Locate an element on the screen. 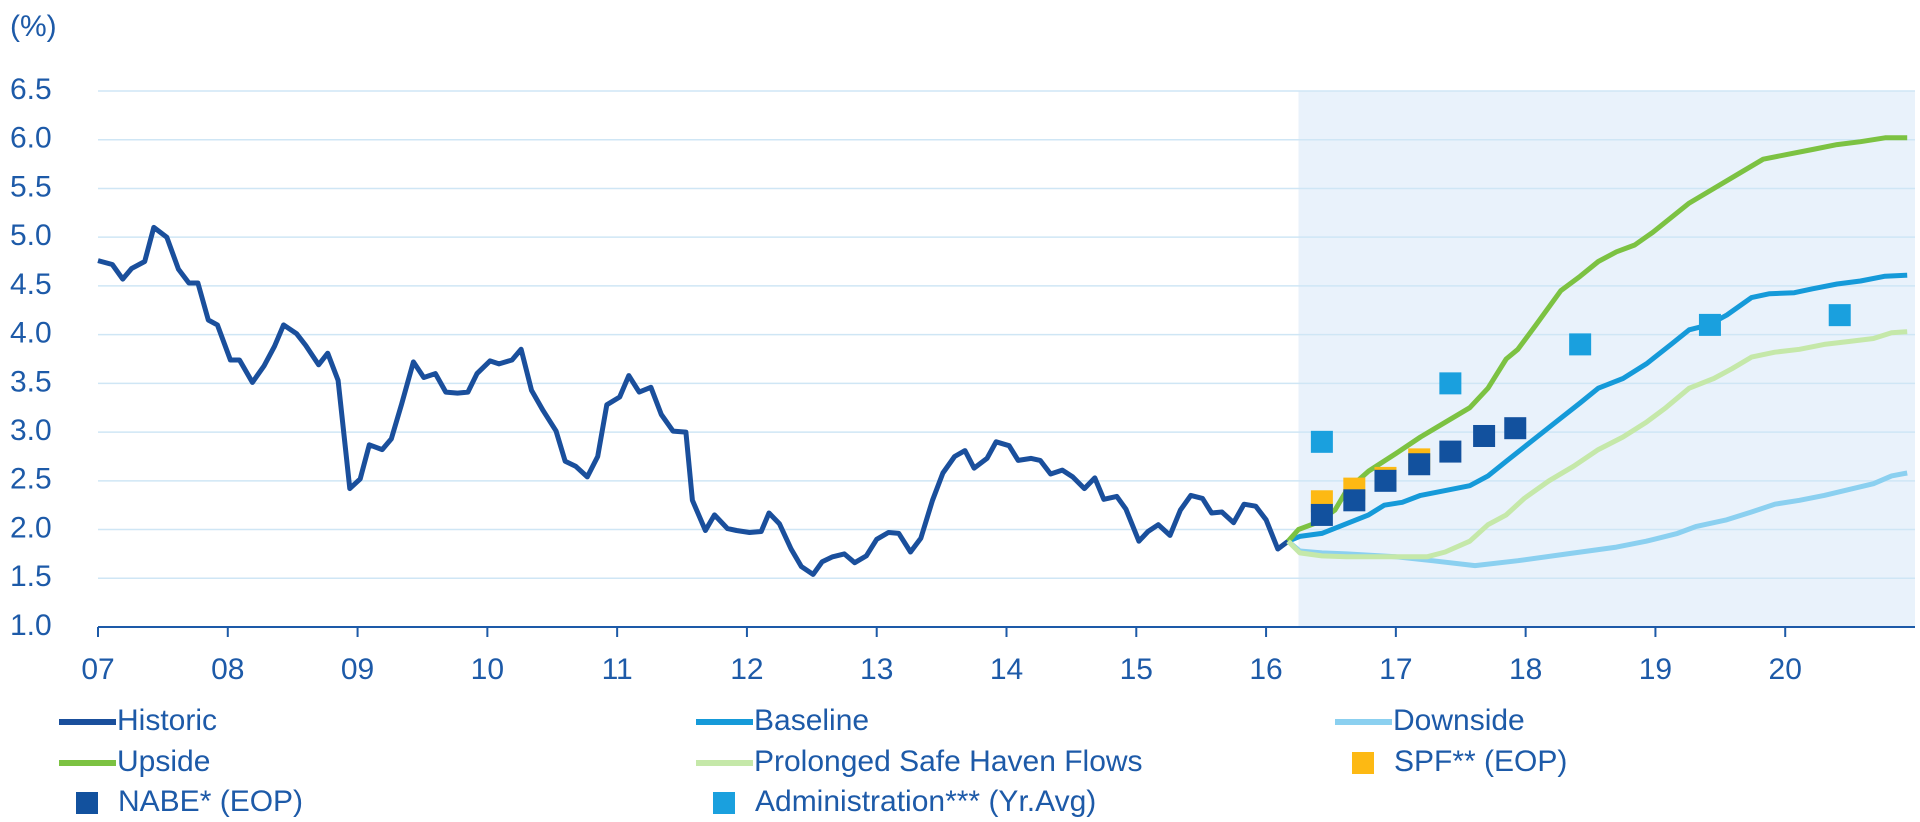 This screenshot has width=1920, height=822. legend-label: Prolonged Safe Haven Flows is located at coordinates (948, 761).